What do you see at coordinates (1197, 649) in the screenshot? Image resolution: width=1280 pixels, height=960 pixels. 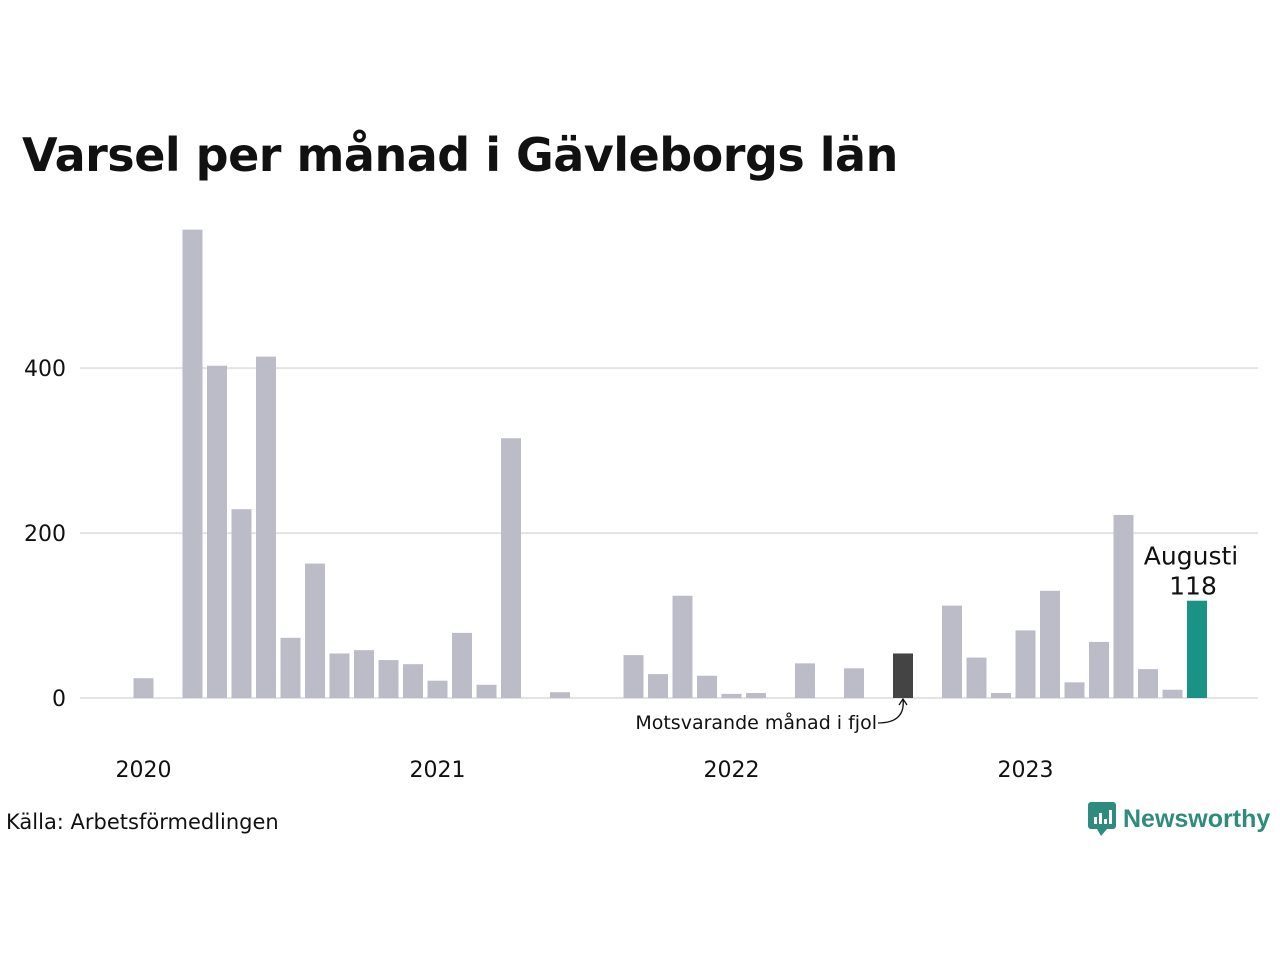 I see `bar-highlight-month` at bounding box center [1197, 649].